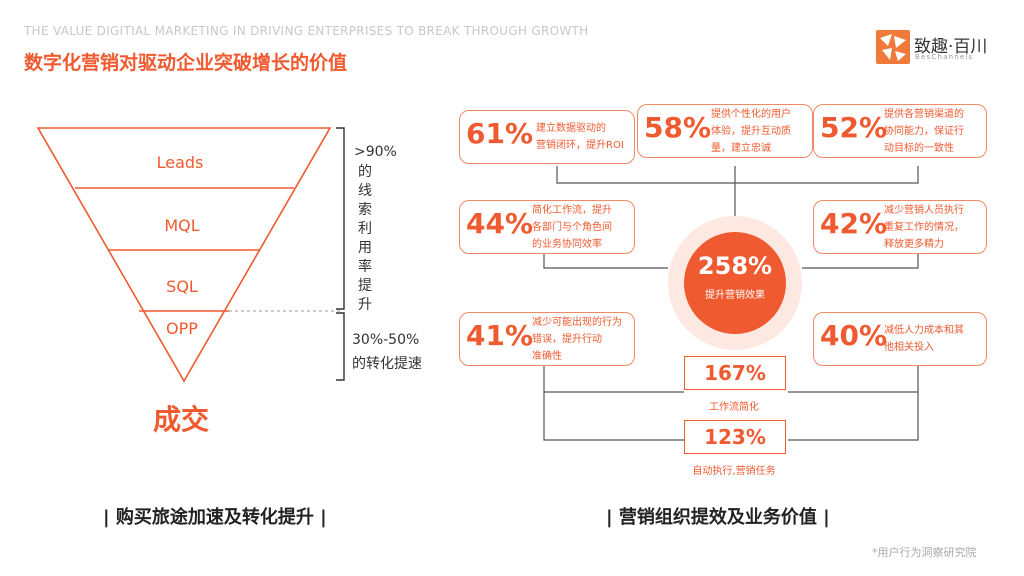 This screenshot has width=1024, height=576. I want to click on funnel-stage-sql: SQL, so click(182, 286).